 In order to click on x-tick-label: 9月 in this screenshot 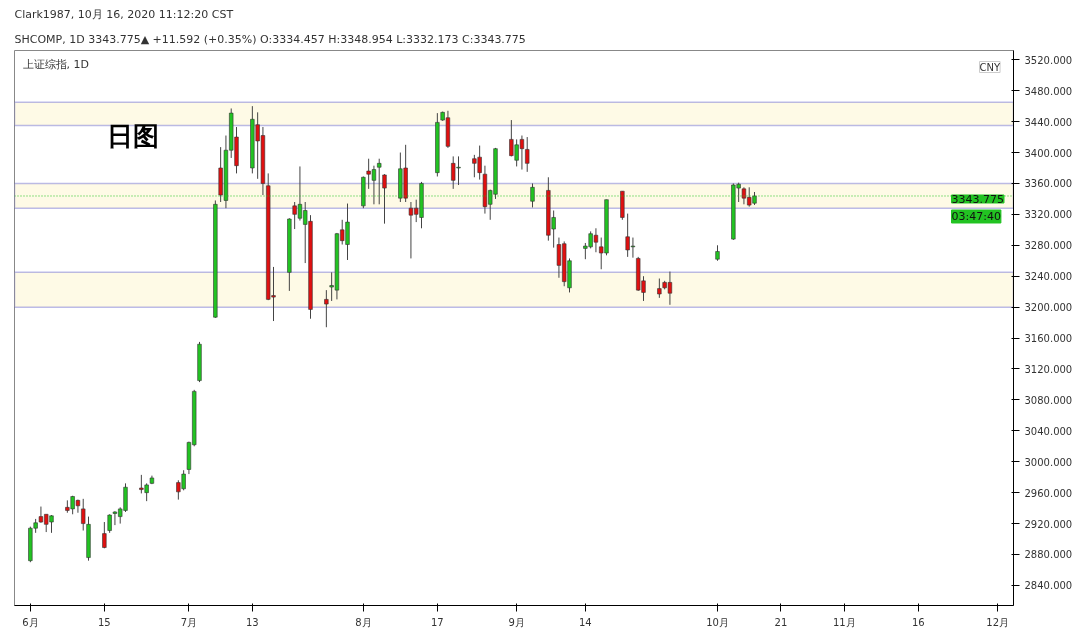, I will do `click(516, 622)`.